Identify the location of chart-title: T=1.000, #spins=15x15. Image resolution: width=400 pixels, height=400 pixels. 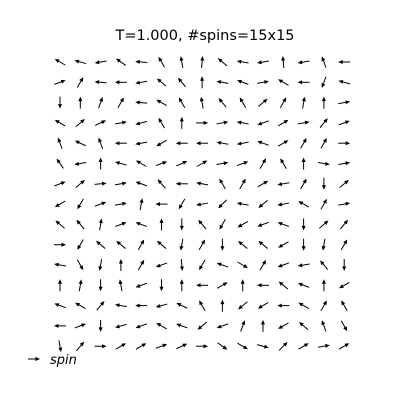
(204, 36).